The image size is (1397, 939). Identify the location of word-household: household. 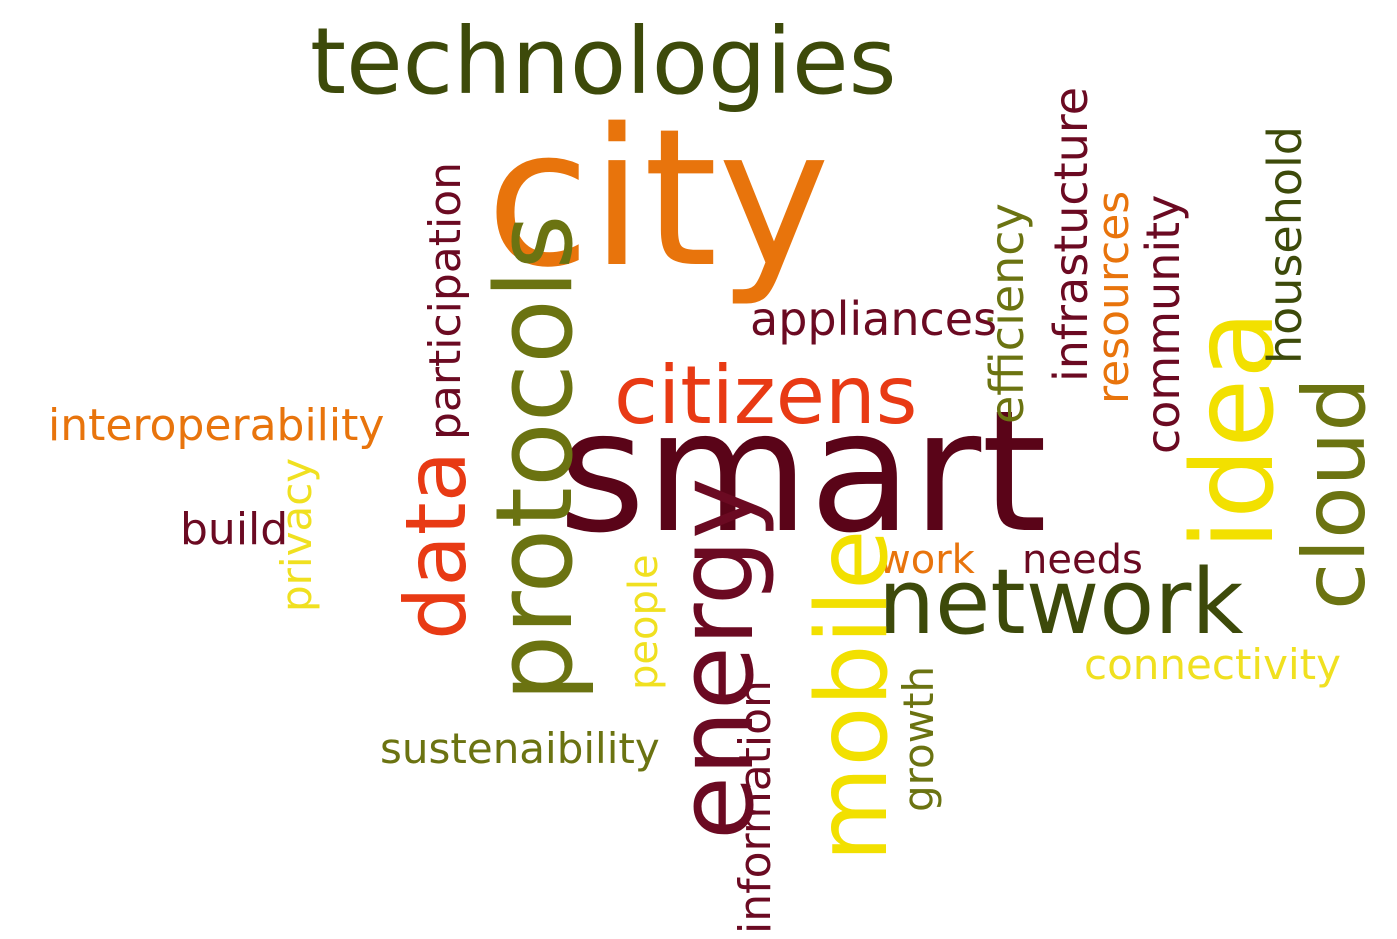
(1285, 245).